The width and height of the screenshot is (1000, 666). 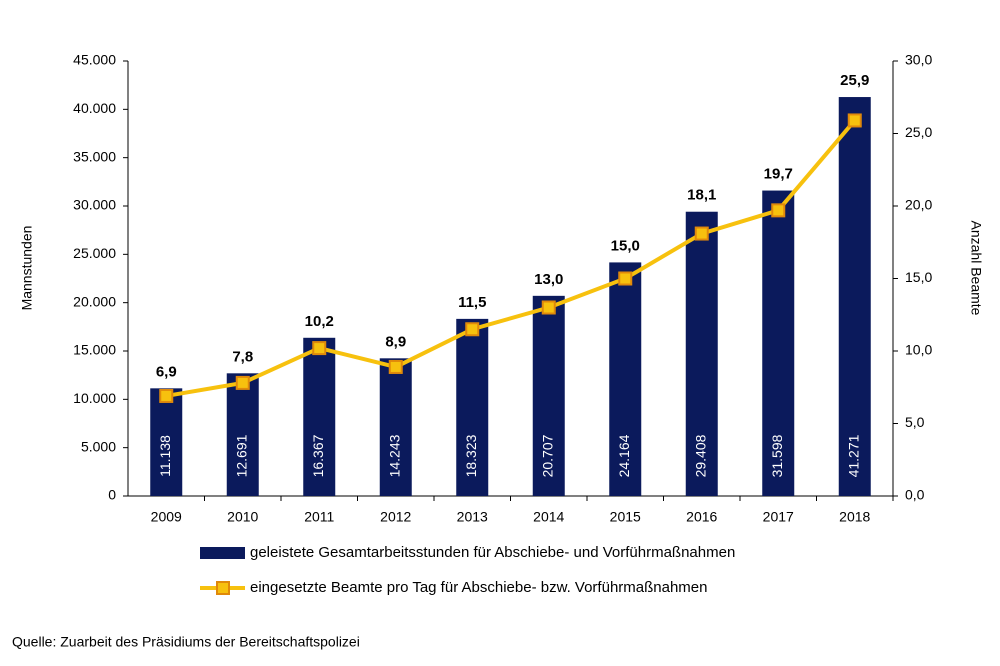 I want to click on x-tick-label: 2016, so click(x=701, y=517).